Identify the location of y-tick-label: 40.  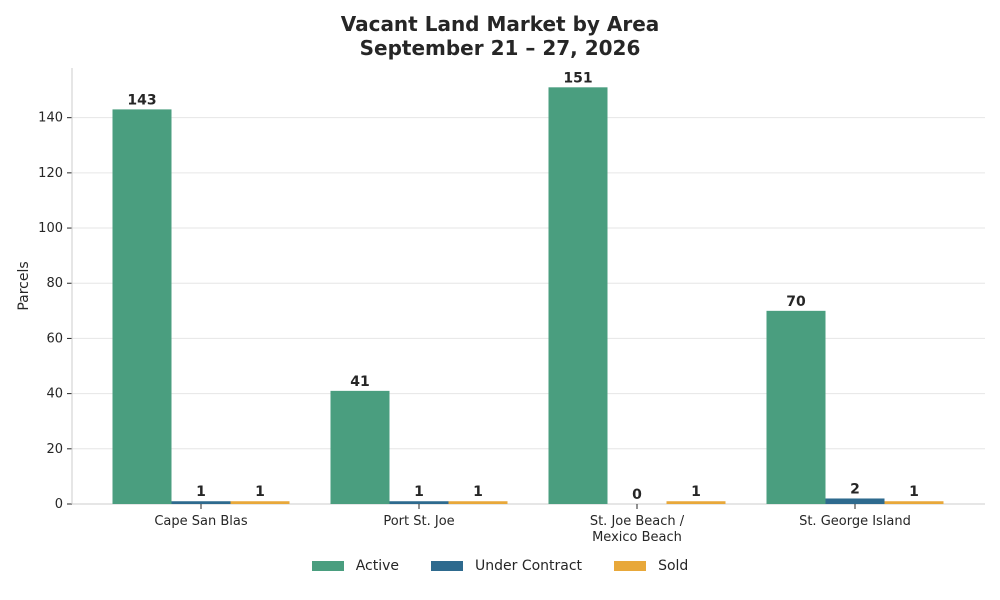
(54, 394).